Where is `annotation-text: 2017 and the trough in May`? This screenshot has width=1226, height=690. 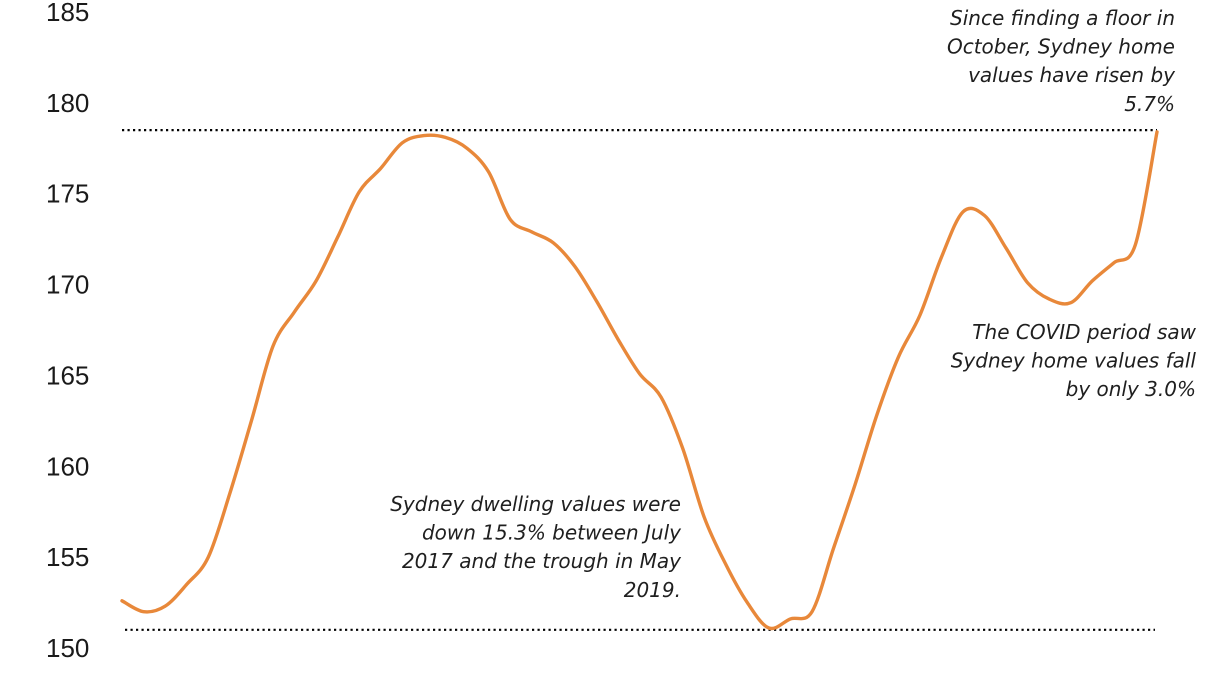
annotation-text: 2017 and the trough in May is located at coordinates (542, 561).